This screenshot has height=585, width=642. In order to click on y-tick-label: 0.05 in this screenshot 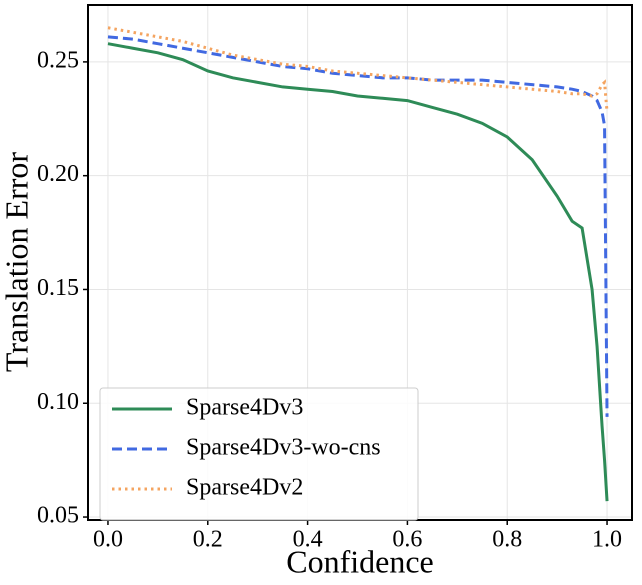, I will do `click(58, 516)`.